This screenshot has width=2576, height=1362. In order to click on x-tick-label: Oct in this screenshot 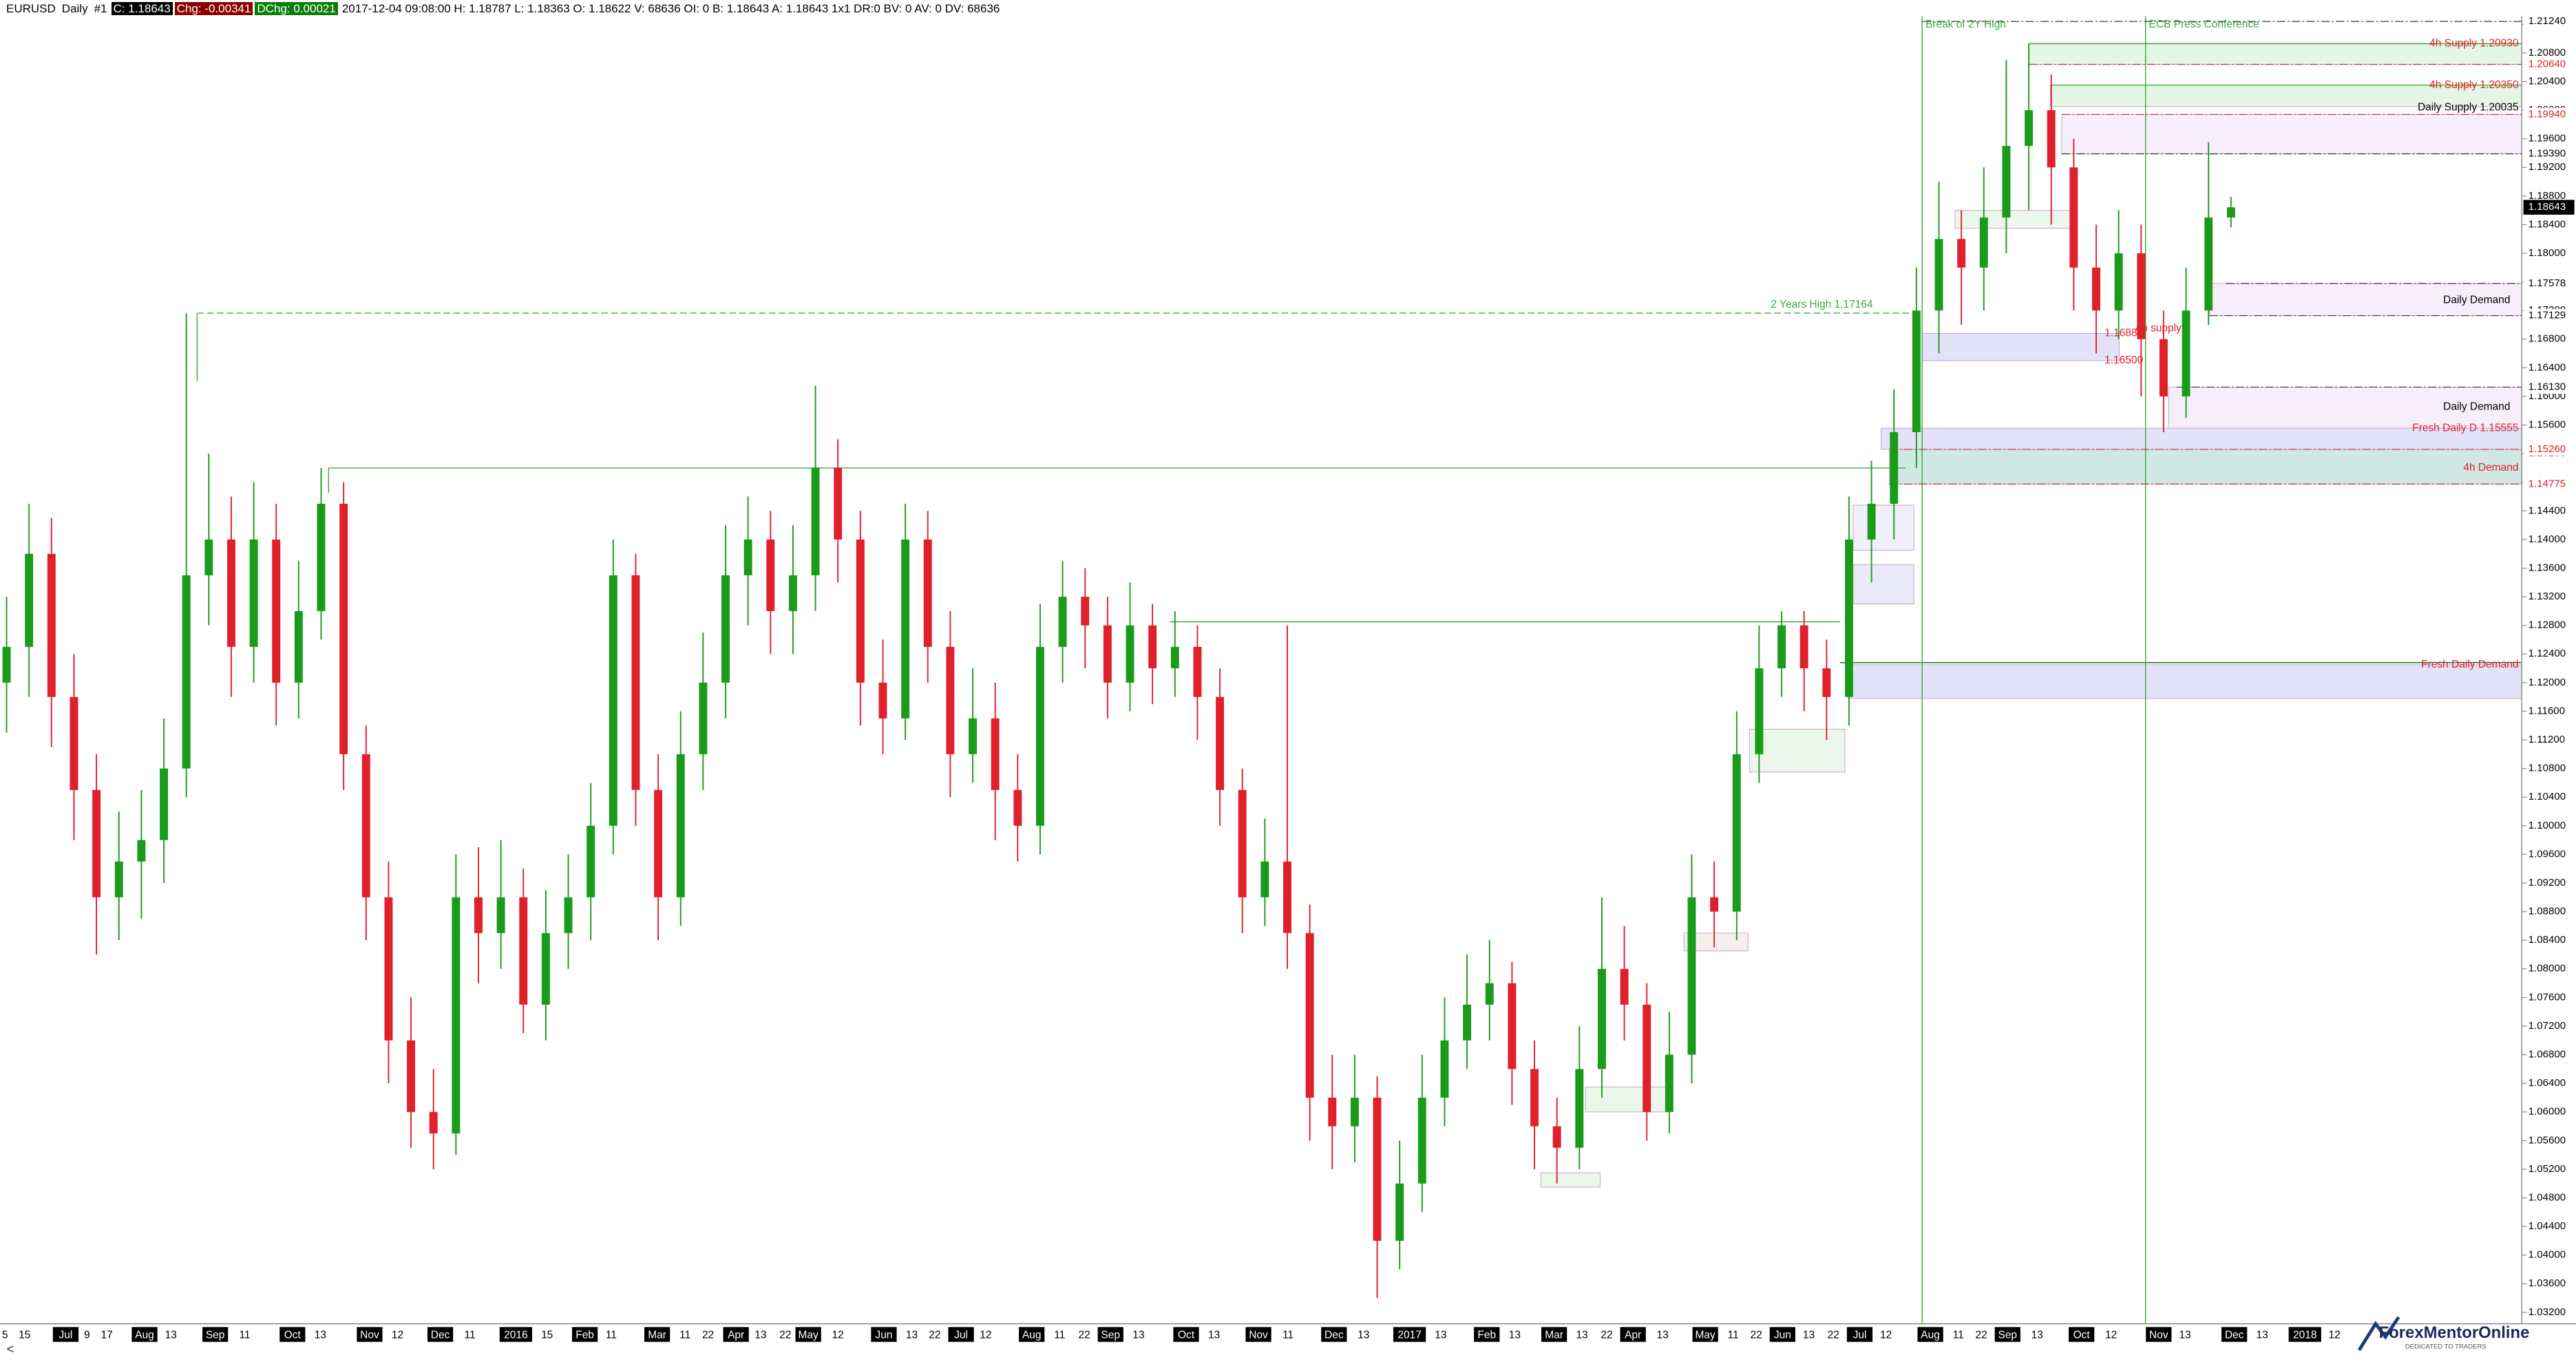, I will do `click(2082, 1335)`.